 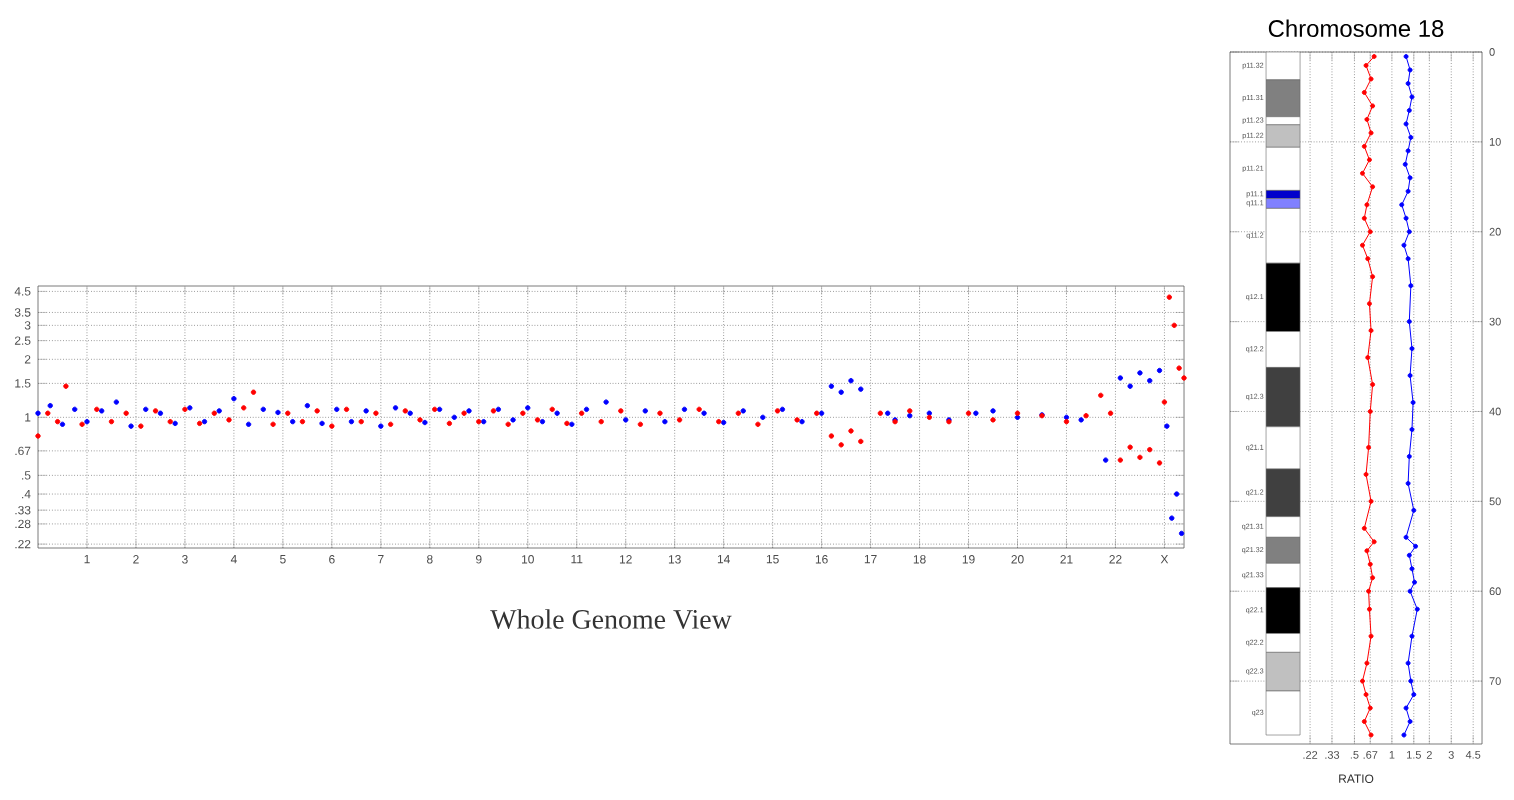 What do you see at coordinates (1356, 28) in the screenshot?
I see `chart-title: Chromosome 18` at bounding box center [1356, 28].